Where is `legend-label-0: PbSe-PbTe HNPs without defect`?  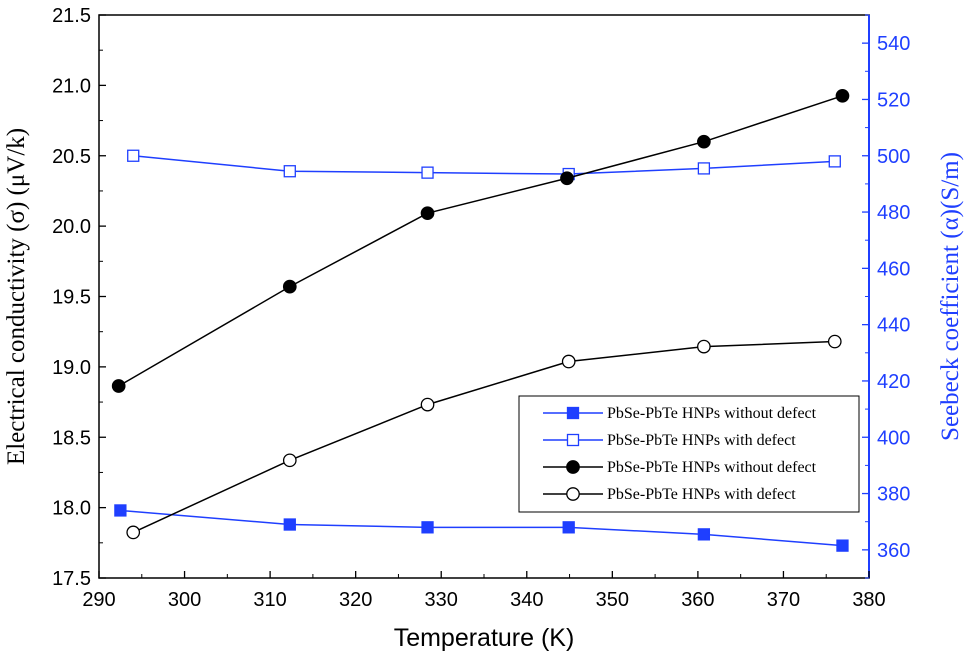 legend-label-0: PbSe-PbTe HNPs without defect is located at coordinates (712, 413).